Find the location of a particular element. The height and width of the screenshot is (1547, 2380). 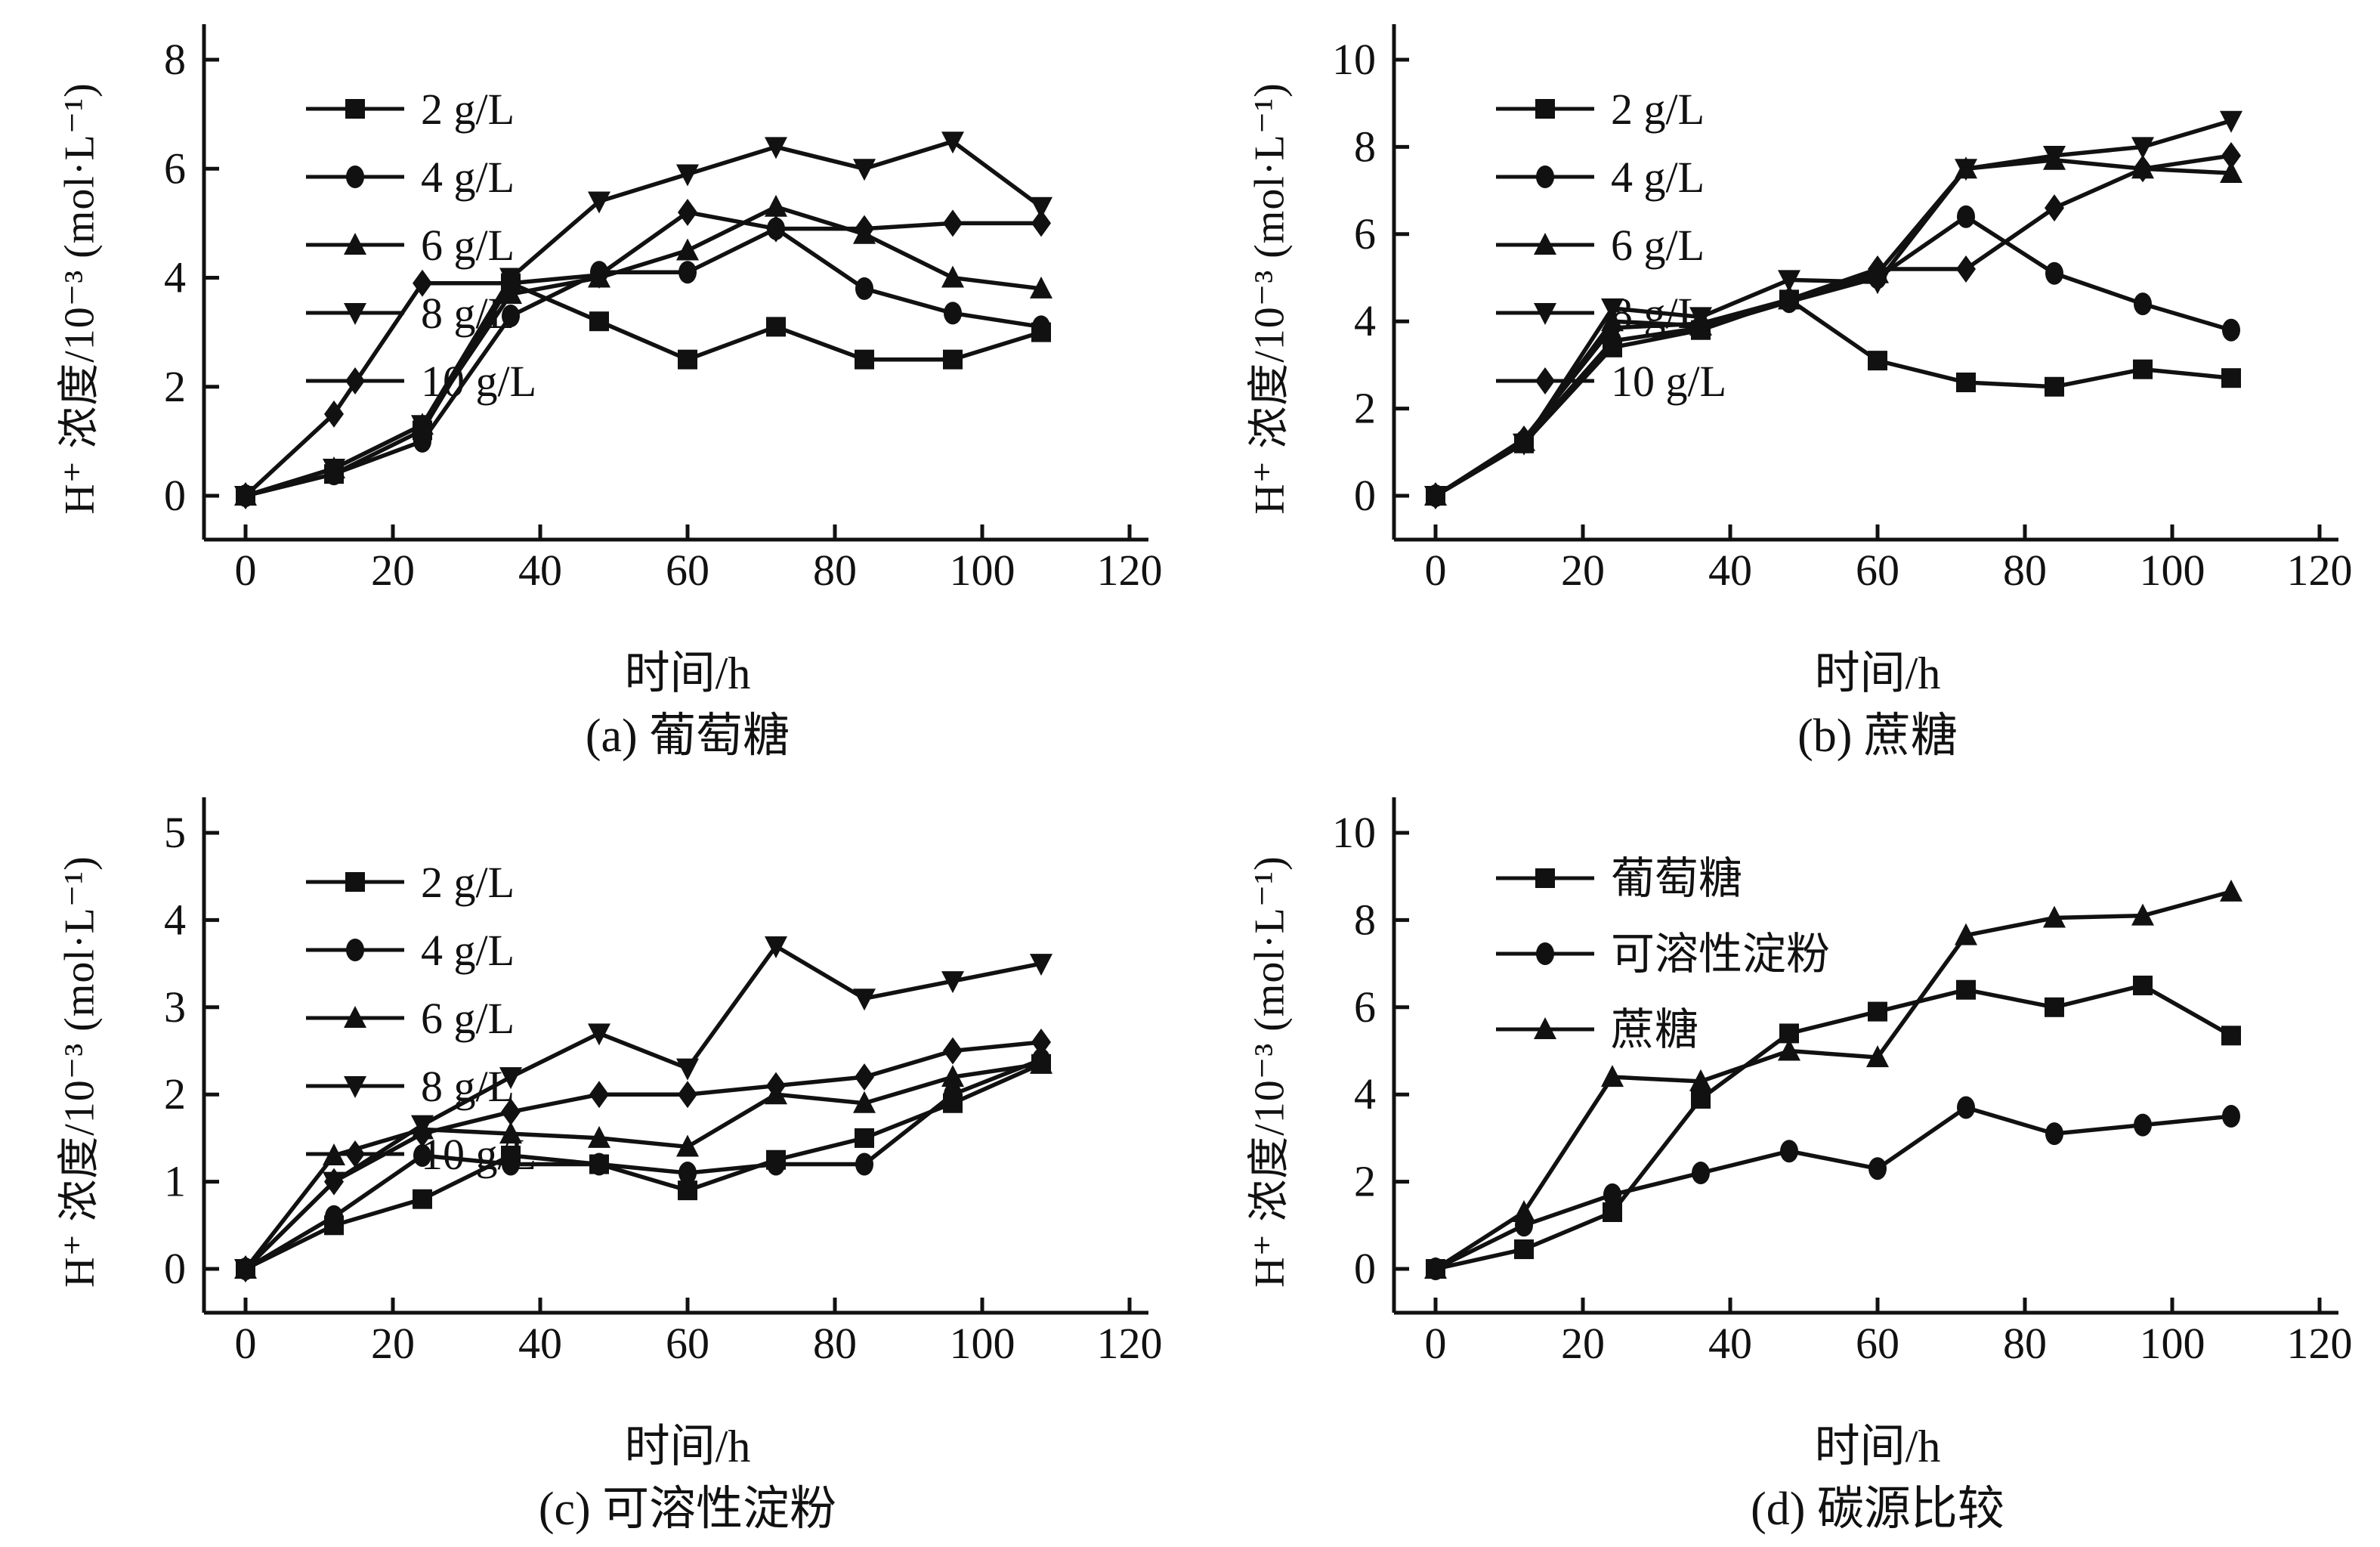

y-tick-label: 0 is located at coordinates (1365, 1268).